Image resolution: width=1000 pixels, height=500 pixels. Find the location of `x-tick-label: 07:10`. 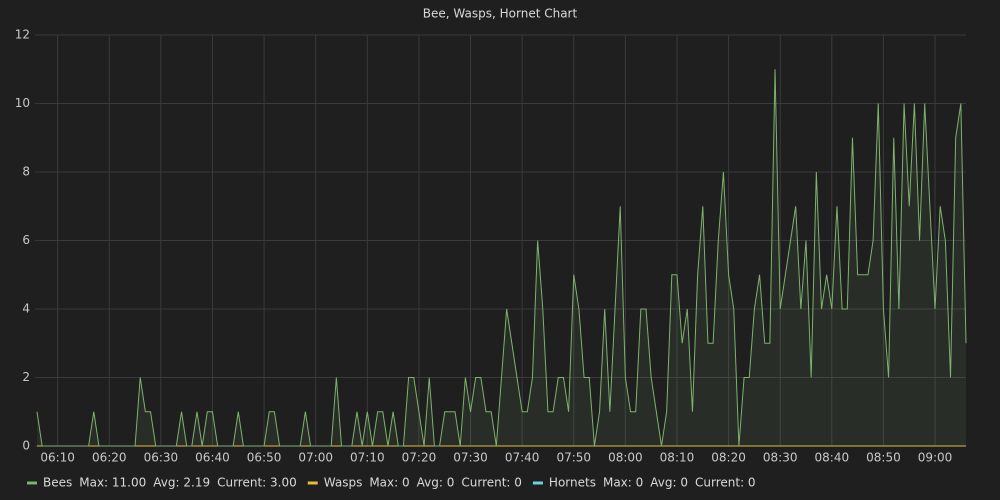

x-tick-label: 07:10 is located at coordinates (367, 458).